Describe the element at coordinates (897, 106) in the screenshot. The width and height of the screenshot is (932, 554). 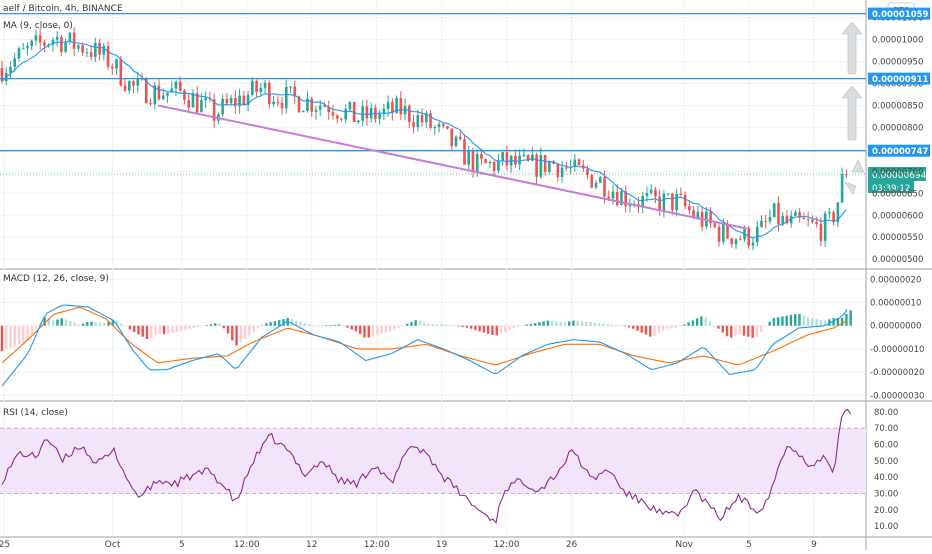
I see `price-tick-label: 0.00000850` at that location.